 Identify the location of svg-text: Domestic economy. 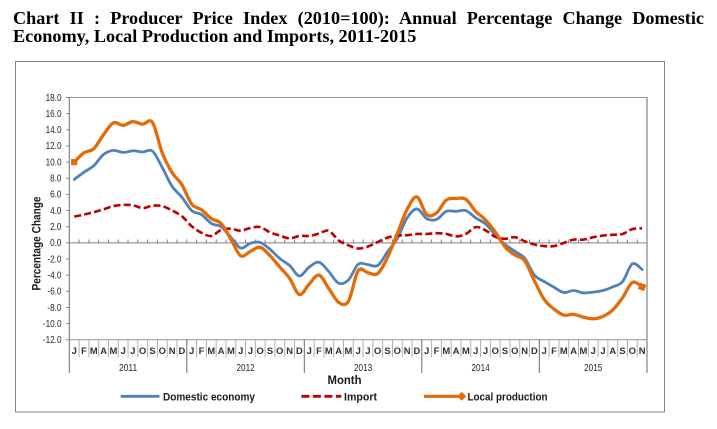
(209, 397).